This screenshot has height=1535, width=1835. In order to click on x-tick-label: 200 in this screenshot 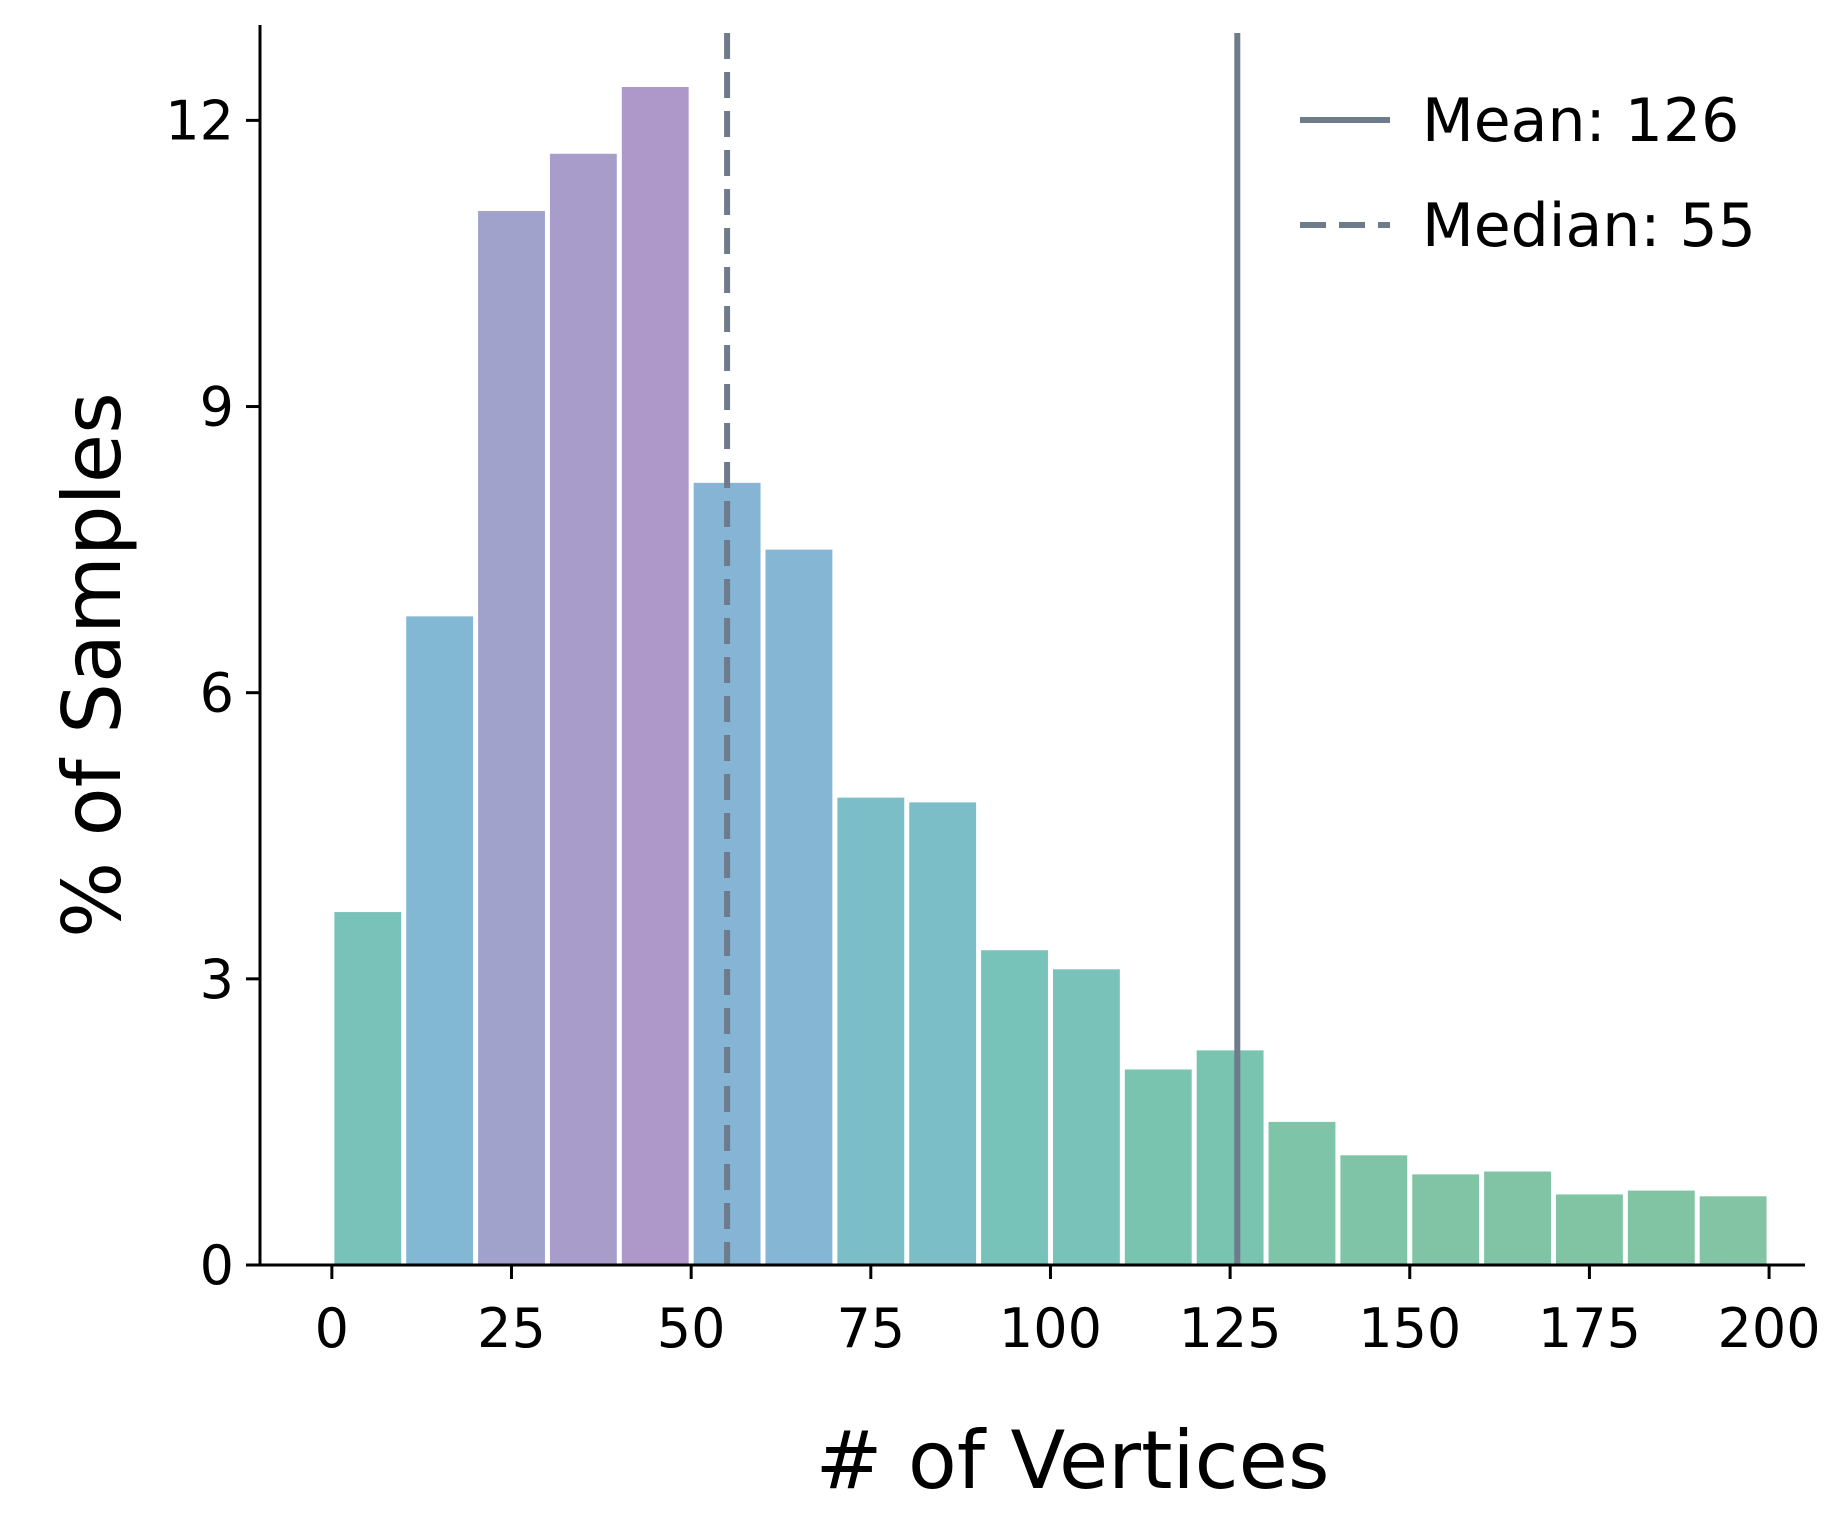, I will do `click(1769, 1328)`.